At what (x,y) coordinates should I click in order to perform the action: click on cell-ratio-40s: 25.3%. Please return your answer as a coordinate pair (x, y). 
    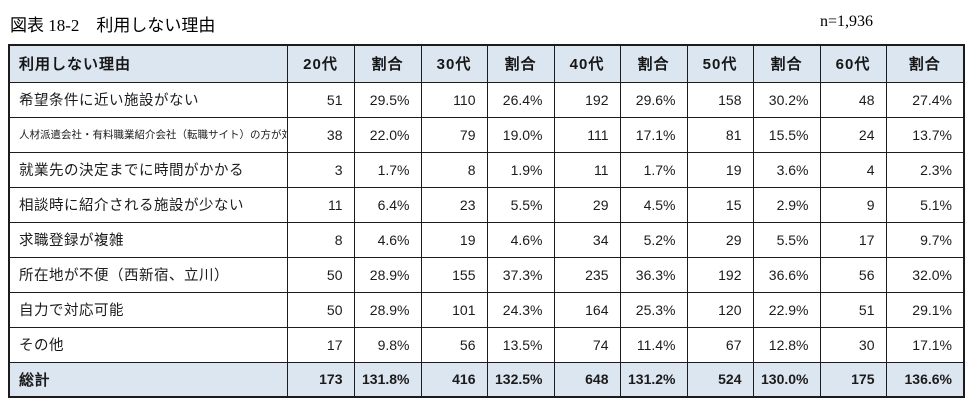
    Looking at the image, I should click on (653, 309).